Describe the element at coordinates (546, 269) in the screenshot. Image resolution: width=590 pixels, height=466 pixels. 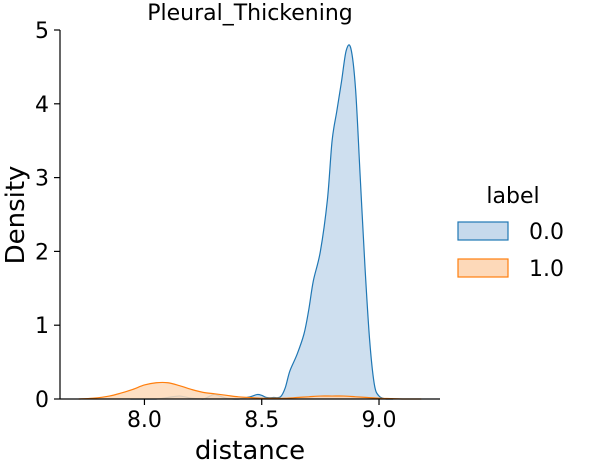
I see `legend-label-1: 1.0` at that location.